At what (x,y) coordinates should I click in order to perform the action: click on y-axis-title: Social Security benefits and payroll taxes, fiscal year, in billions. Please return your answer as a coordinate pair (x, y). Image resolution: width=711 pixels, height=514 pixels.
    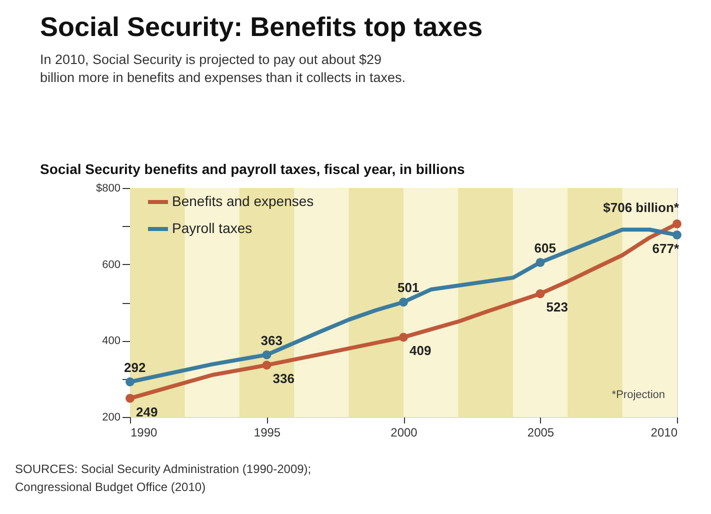
    Looking at the image, I should click on (253, 169).